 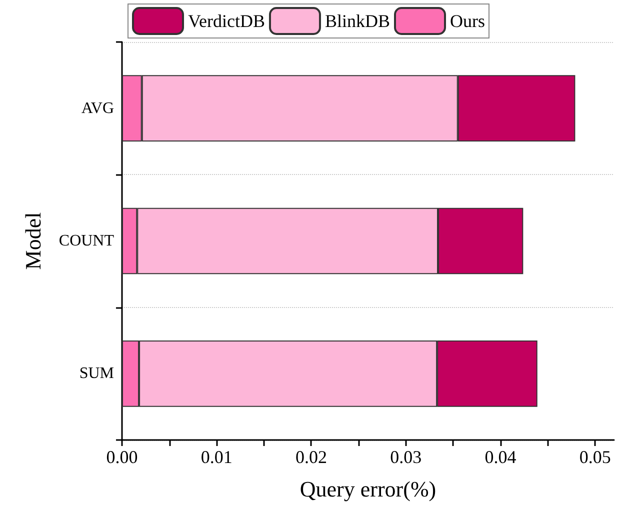 What do you see at coordinates (406, 457) in the screenshot?
I see `x-tick-label: 0.03` at bounding box center [406, 457].